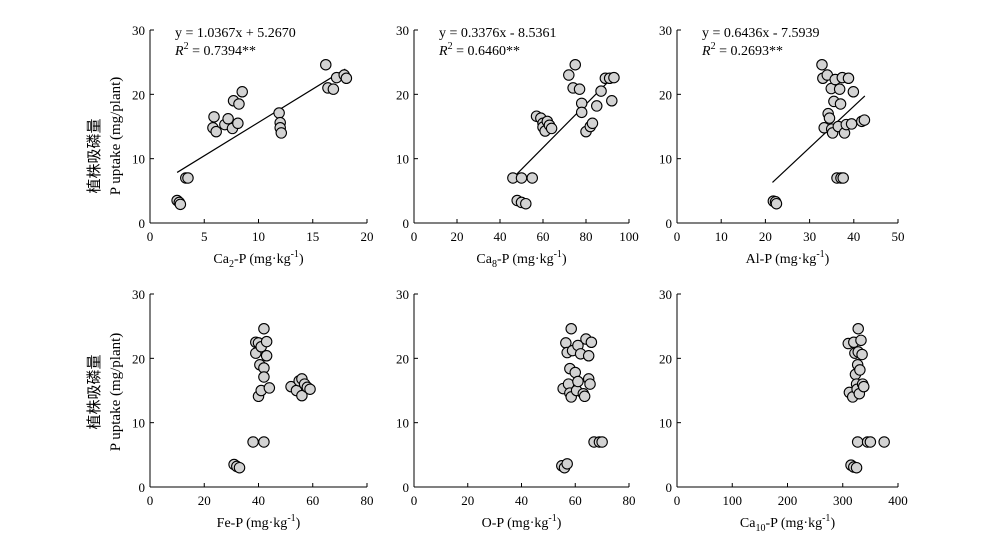 The image size is (1000, 560). What do you see at coordinates (105, 136) in the screenshot?
I see `ylabel-row1: 植株吸磷量 P uptake (mg/plant)` at bounding box center [105, 136].